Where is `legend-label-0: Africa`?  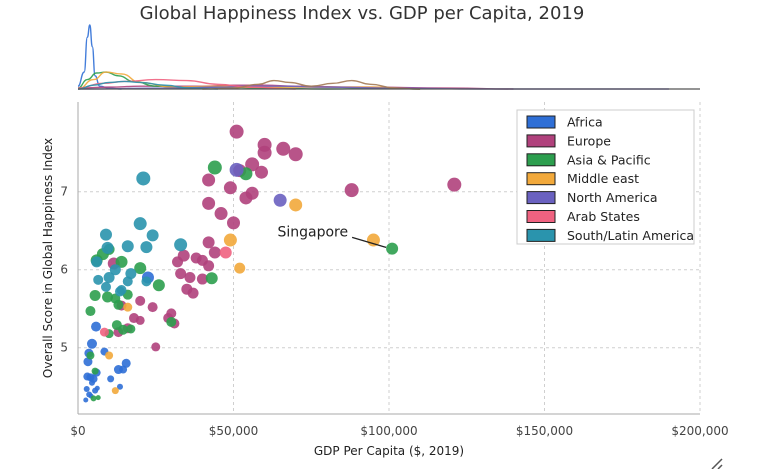 legend-label-0: Africa is located at coordinates (585, 122).